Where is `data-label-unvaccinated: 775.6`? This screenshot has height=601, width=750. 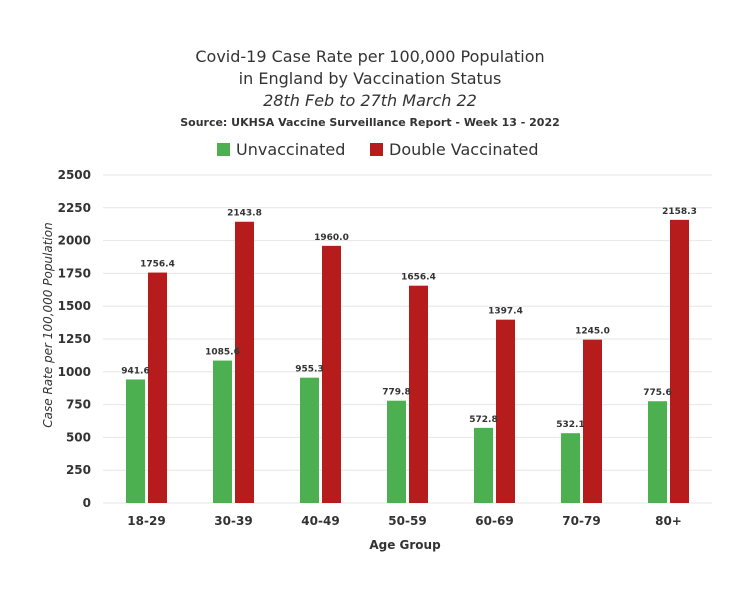
data-label-unvaccinated: 775.6 is located at coordinates (657, 393).